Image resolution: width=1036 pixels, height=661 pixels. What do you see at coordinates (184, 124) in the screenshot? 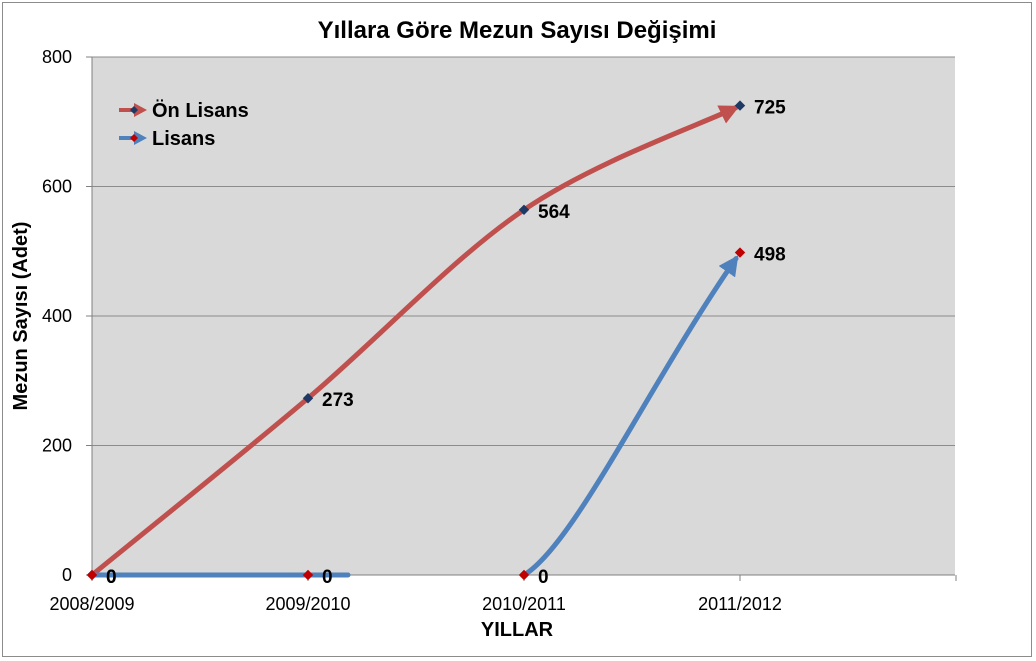
I see `legend: Ön Lisans Lisans` at bounding box center [184, 124].